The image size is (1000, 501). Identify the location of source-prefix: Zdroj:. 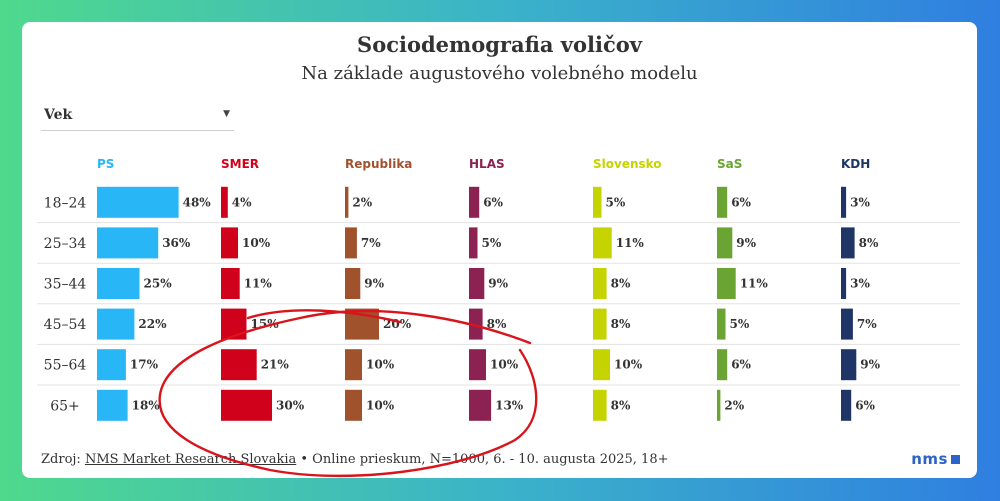
(63, 459).